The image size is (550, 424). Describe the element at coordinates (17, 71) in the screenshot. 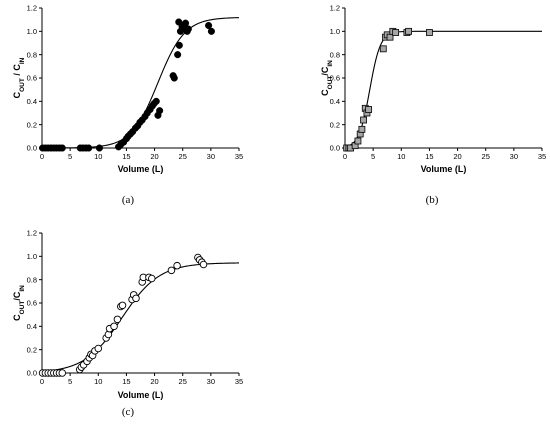

I see `y-label-mid: / C` at that location.